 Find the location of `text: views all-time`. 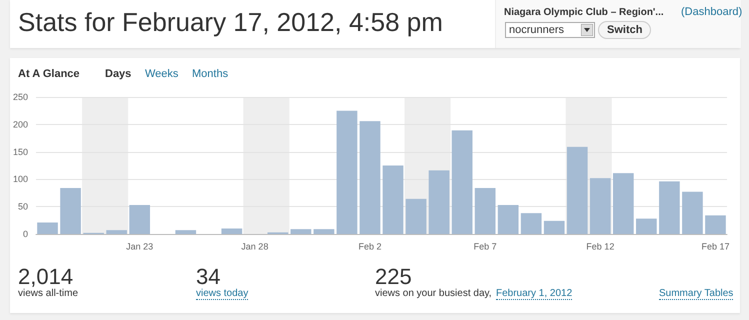

text: views all-time is located at coordinates (48, 293).